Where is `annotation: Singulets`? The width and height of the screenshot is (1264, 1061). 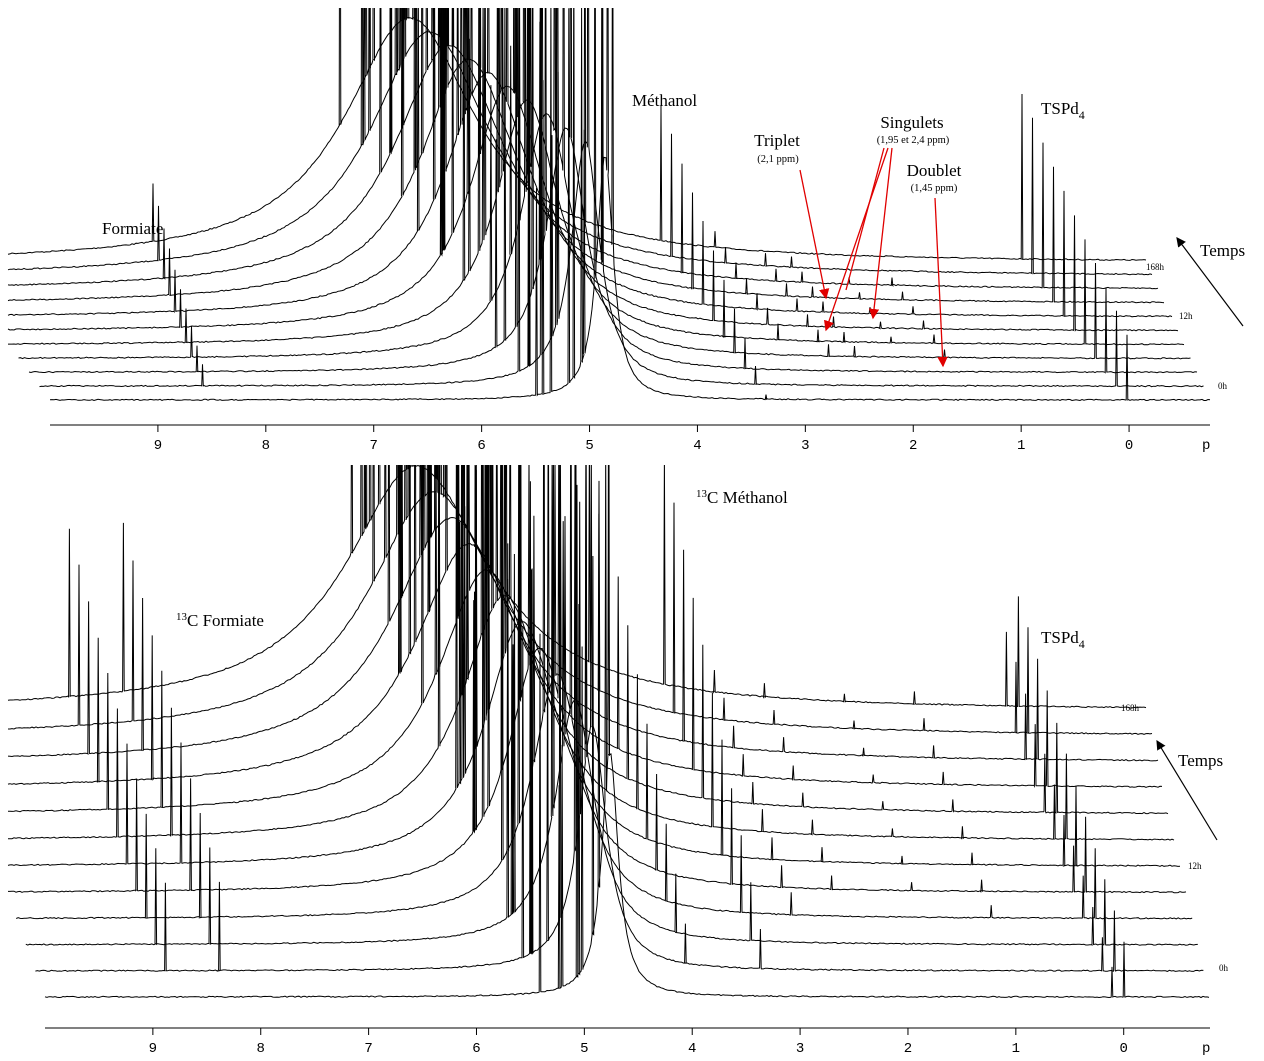 annotation: Singulets is located at coordinates (911, 122).